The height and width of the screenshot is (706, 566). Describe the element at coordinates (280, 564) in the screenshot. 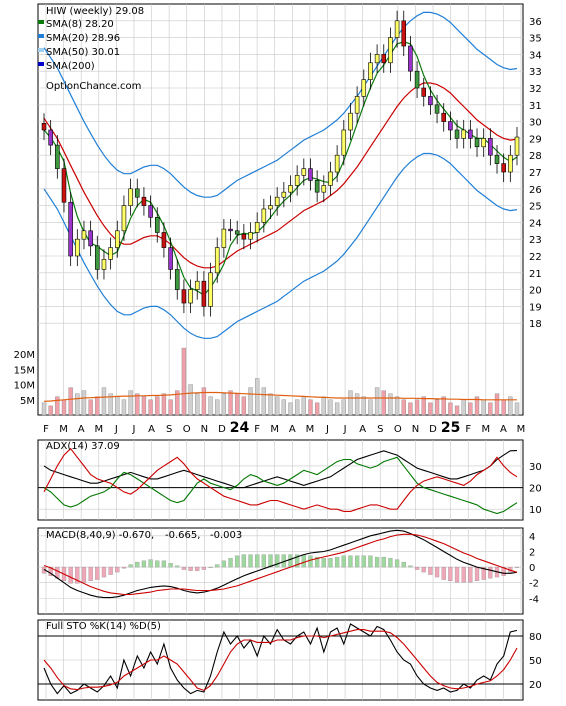

I see `macd-series-line` at that location.